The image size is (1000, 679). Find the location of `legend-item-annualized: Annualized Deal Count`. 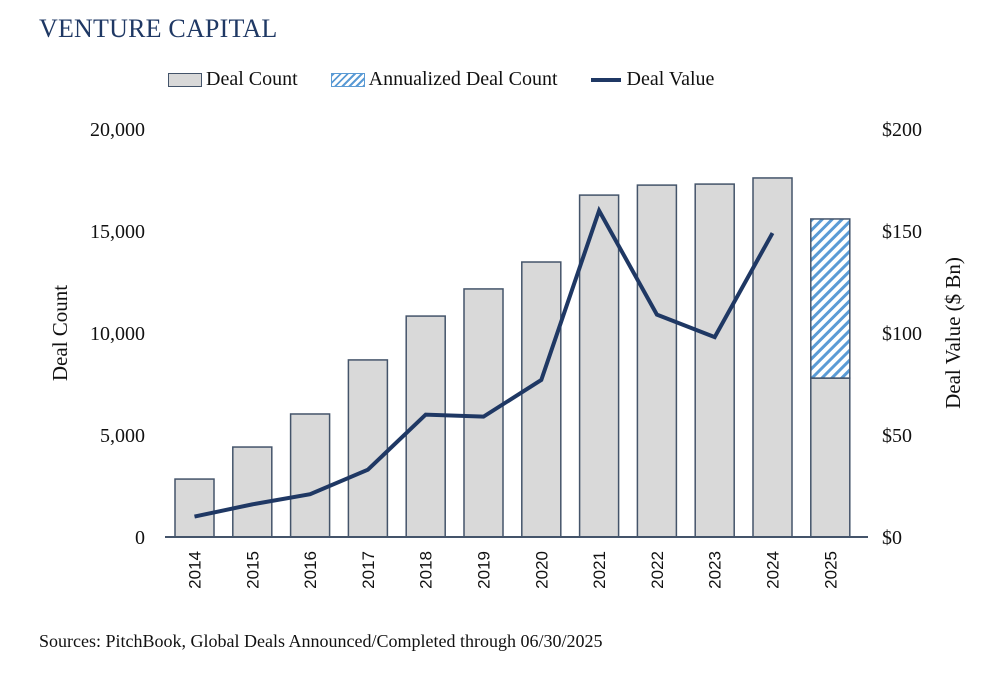

legend-item-annualized: Annualized Deal Count is located at coordinates (444, 79).